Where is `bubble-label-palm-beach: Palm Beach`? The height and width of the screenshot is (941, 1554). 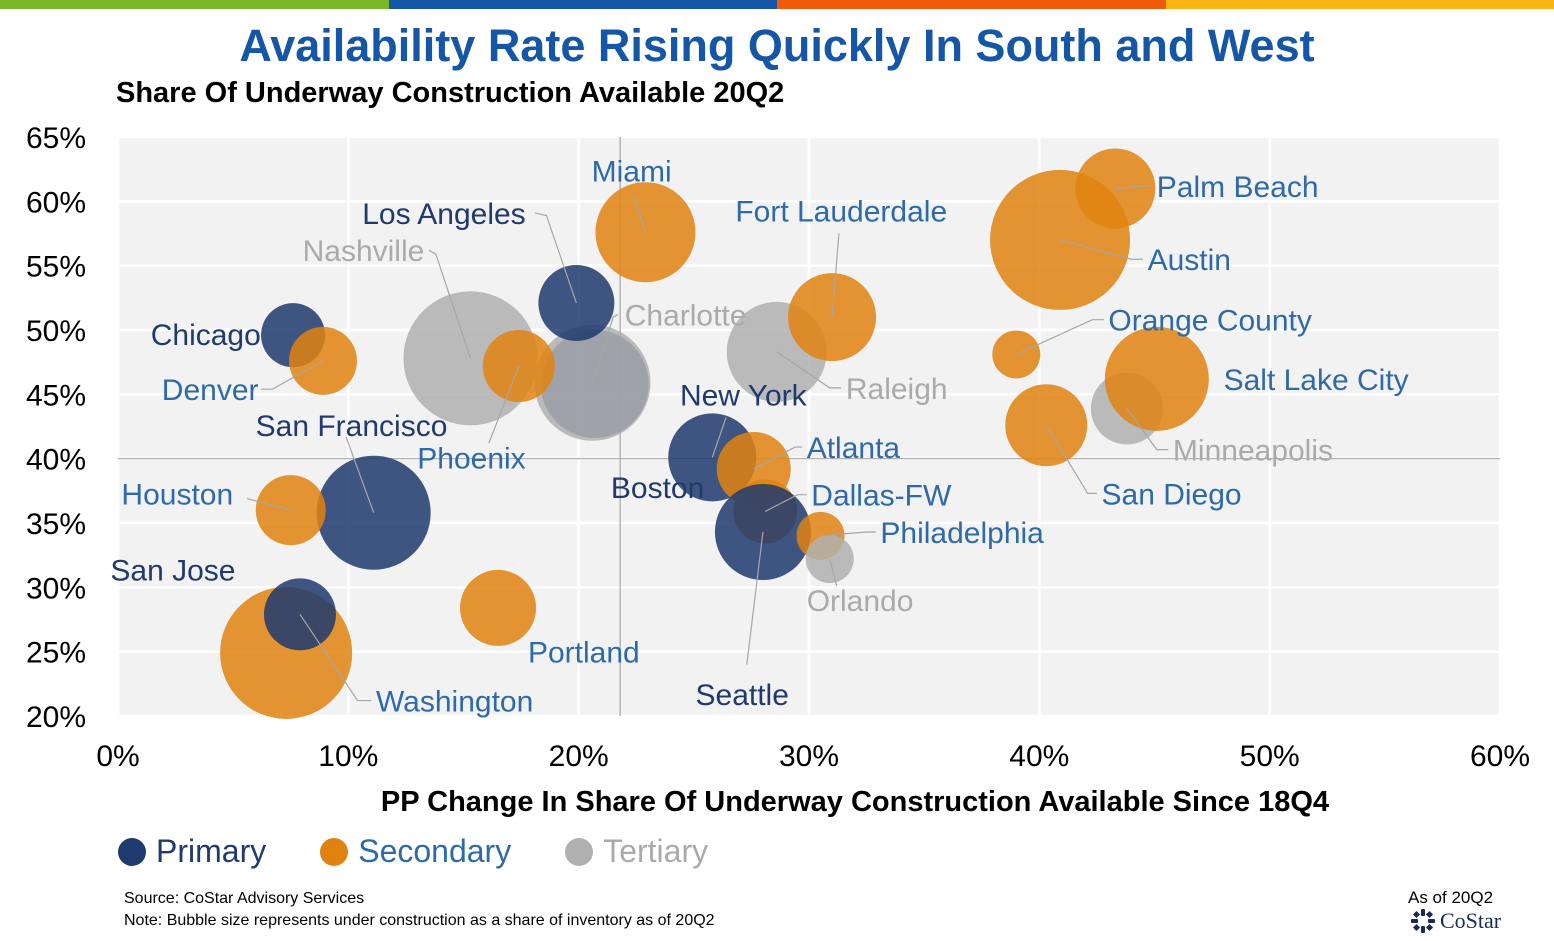 bubble-label-palm-beach: Palm Beach is located at coordinates (1238, 187).